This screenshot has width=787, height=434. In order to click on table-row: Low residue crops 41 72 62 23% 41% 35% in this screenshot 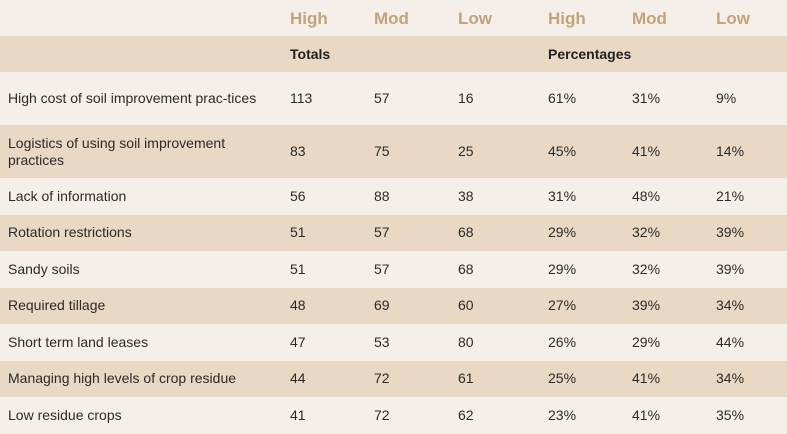, I will do `click(393, 415)`.